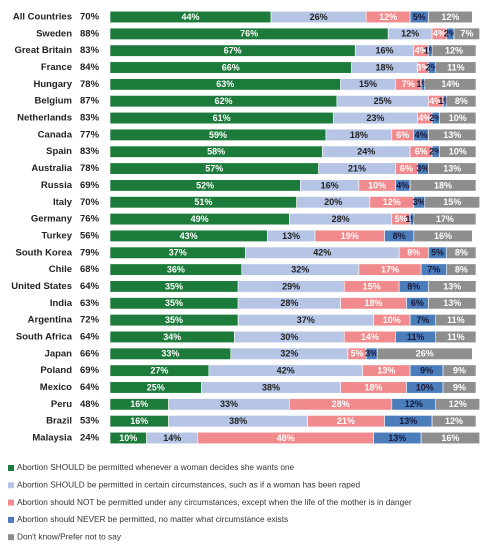  I want to click on value-label: 36%, so click(176, 269).